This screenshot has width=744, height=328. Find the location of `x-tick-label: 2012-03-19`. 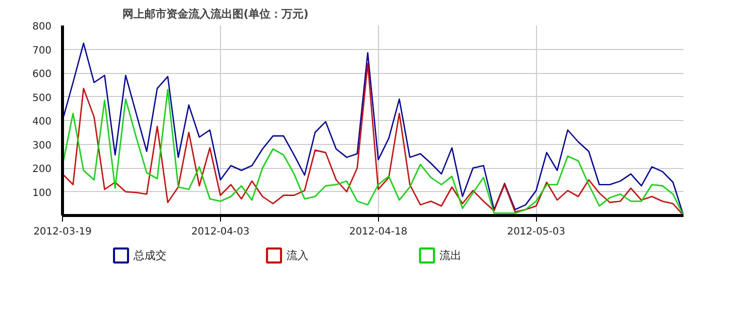

x-tick-label: 2012-03-19 is located at coordinates (62, 232).